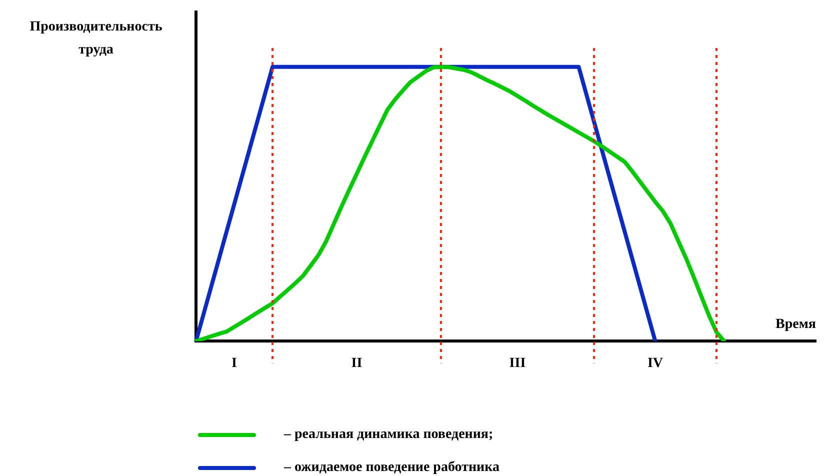 The height and width of the screenshot is (476, 830). What do you see at coordinates (796, 324) in the screenshot?
I see `x-axis-title: Время` at bounding box center [796, 324].